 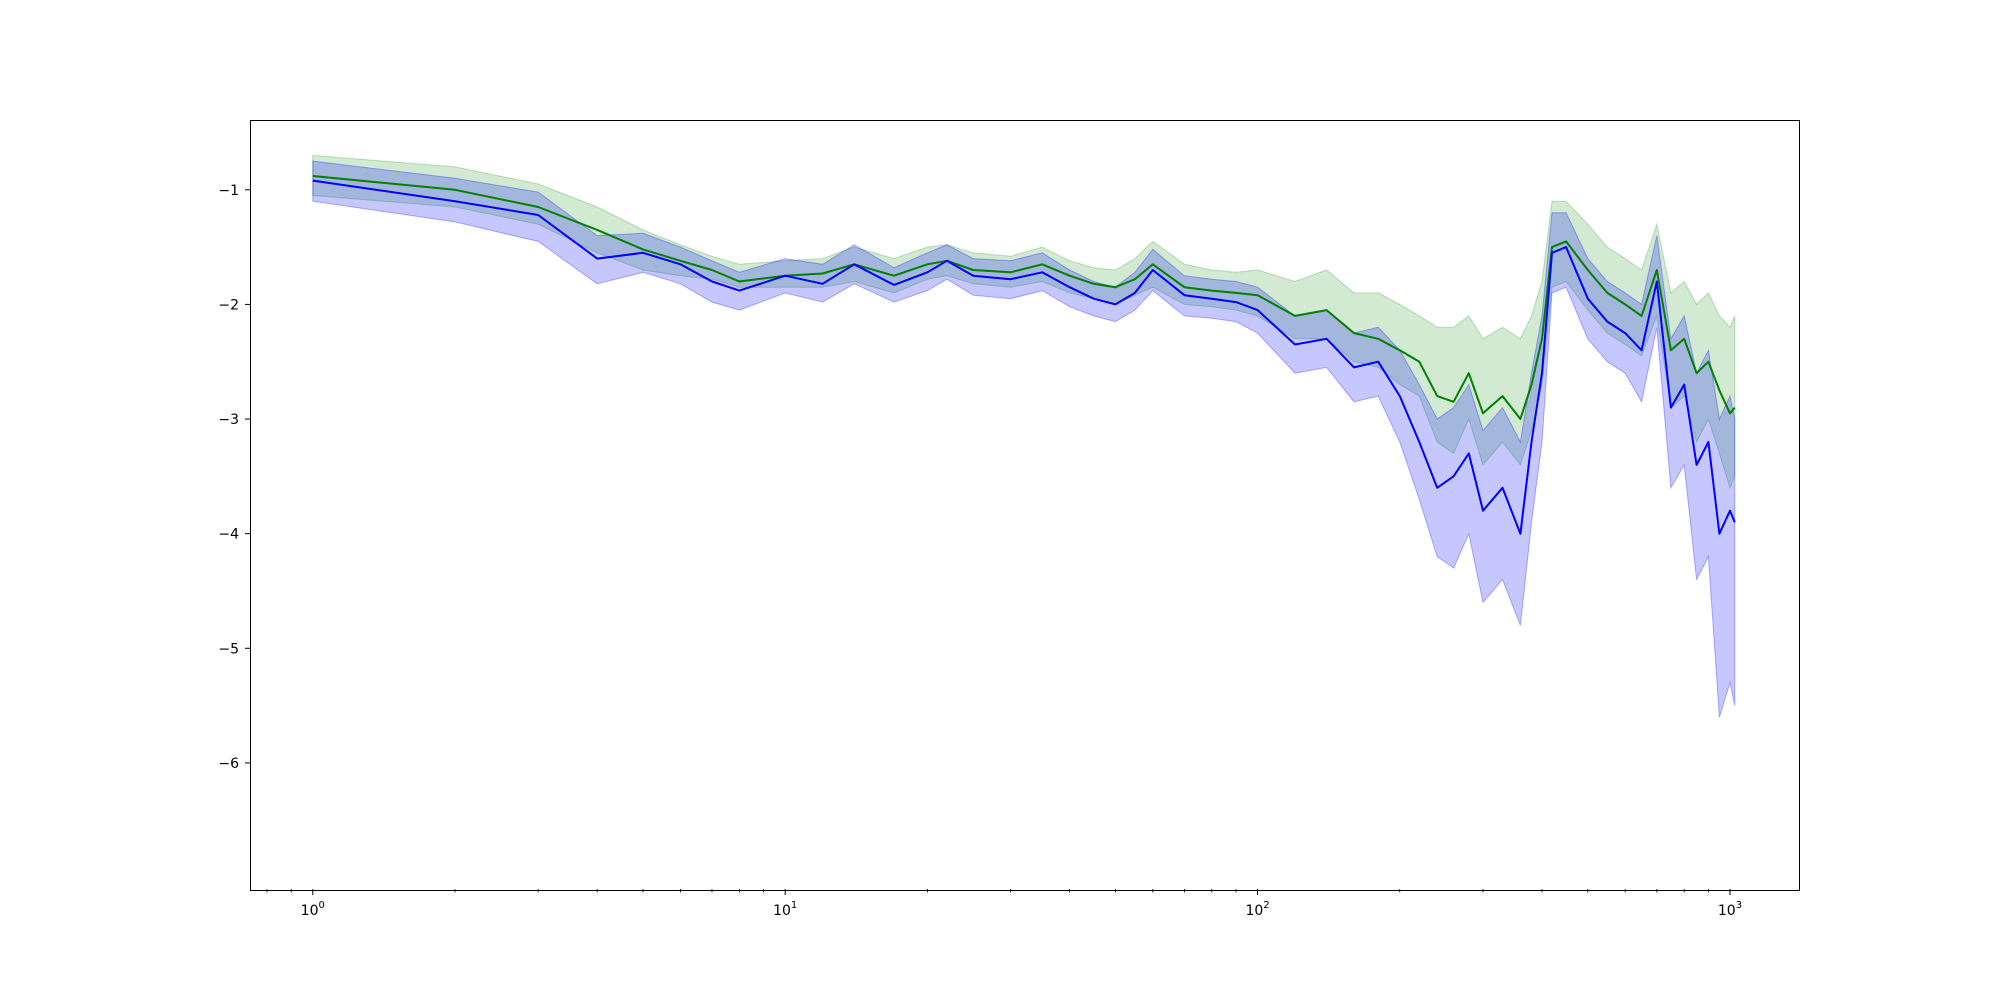 What do you see at coordinates (785, 909) in the screenshot?
I see `x-tick-label: 10¹` at bounding box center [785, 909].